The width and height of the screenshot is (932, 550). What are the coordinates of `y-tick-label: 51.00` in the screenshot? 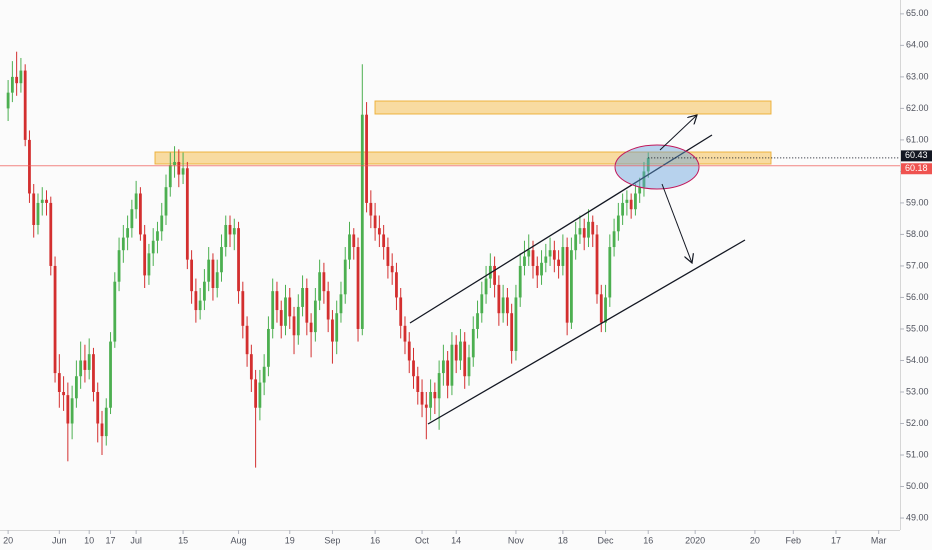 It's located at (917, 454).